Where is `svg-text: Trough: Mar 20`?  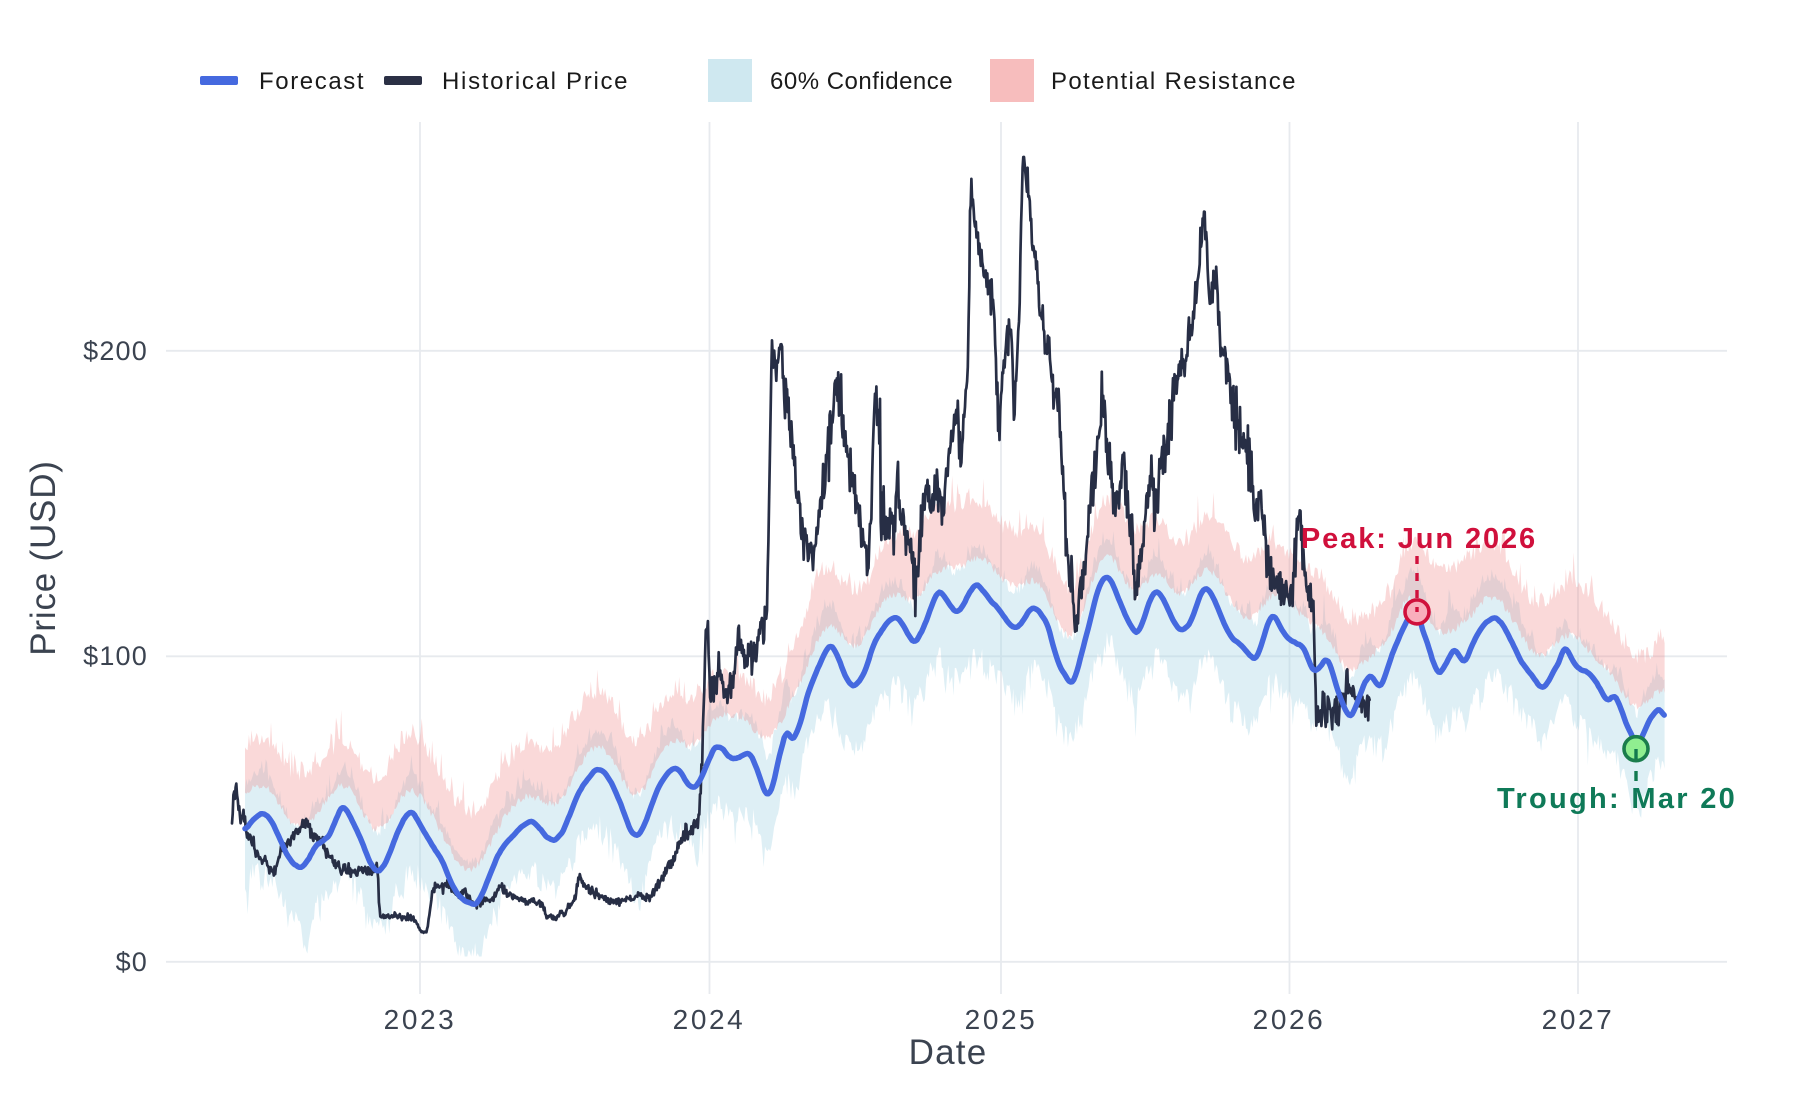 svg-text: Trough: Mar 20 is located at coordinates (1617, 799).